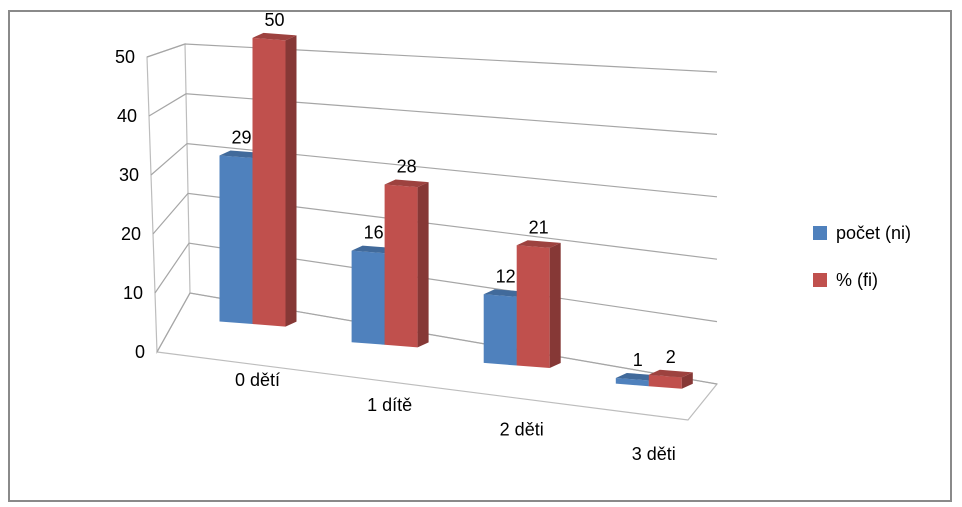 Image resolution: width=962 pixels, height=507 pixels. What do you see at coordinates (127, 116) in the screenshot?
I see `y-tick-label: 40` at bounding box center [127, 116].